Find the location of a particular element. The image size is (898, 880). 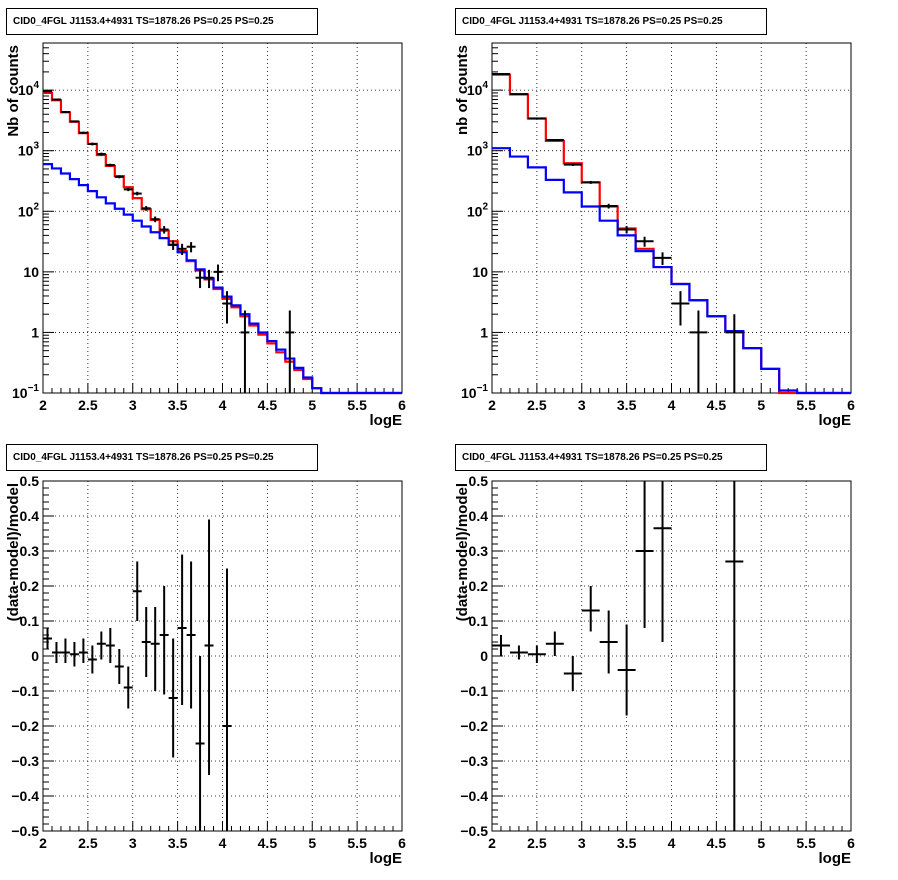

y-tick-label: 0.1 is located at coordinates (479, 621).